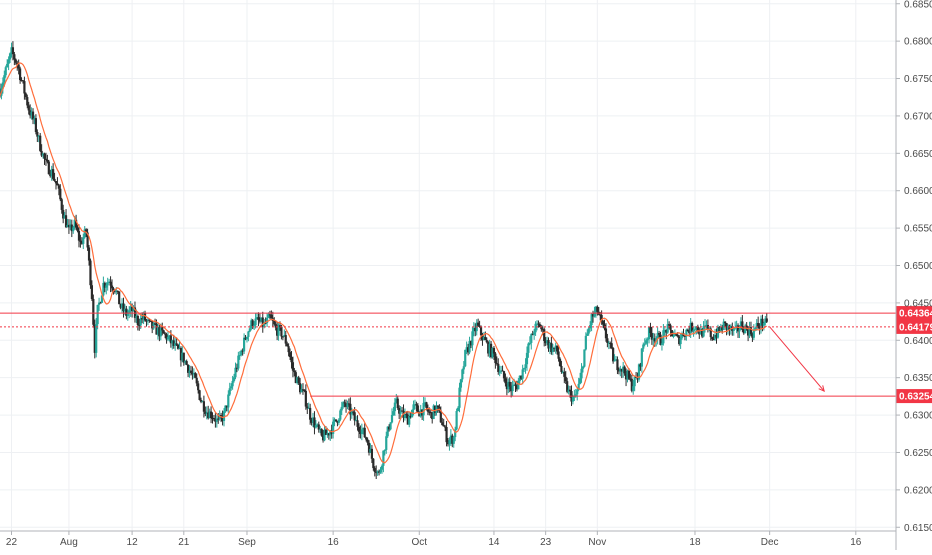 Image resolution: width=932 pixels, height=555 pixels. I want to click on projection-arrow-line, so click(797, 359).